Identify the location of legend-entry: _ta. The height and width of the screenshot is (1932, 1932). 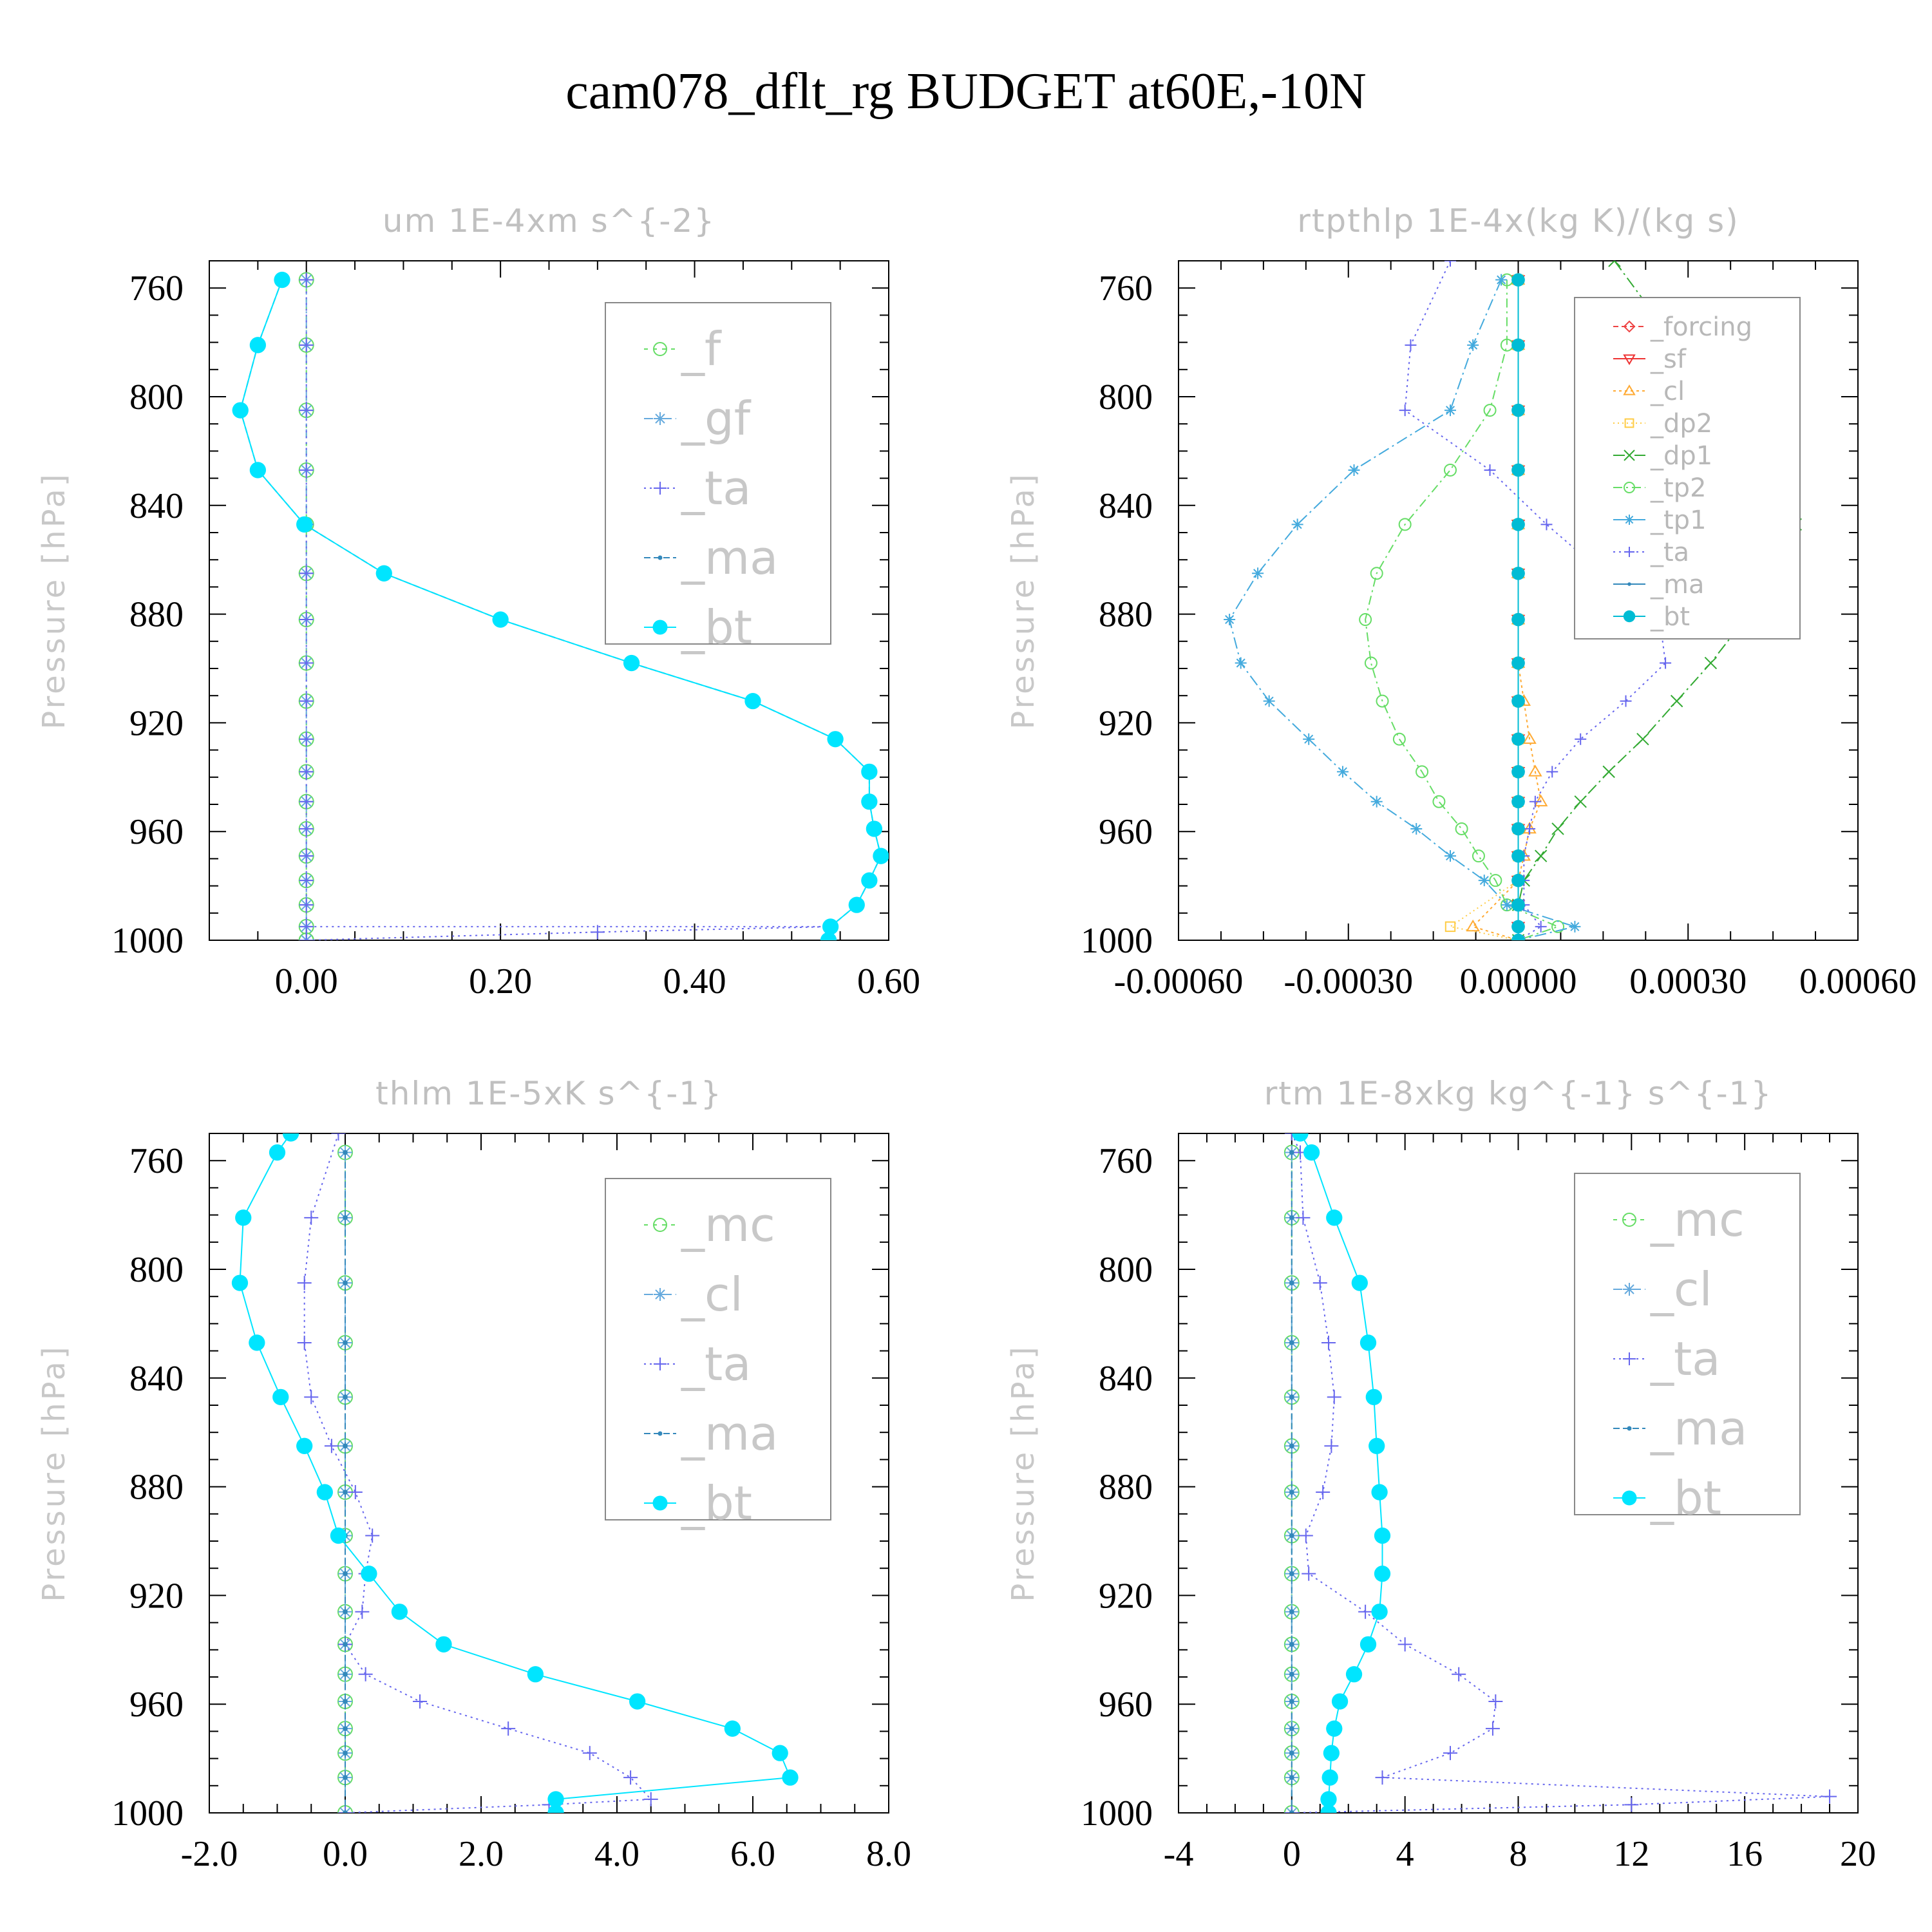
(1651, 553).